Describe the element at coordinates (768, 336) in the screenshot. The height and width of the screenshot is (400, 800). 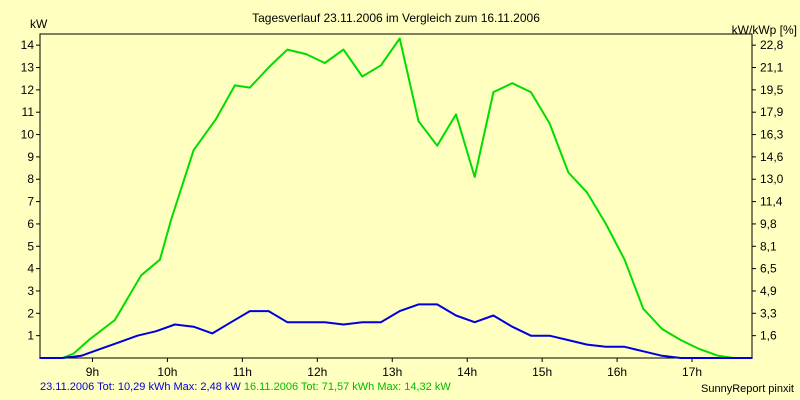
I see `y-tick-label-right: 1,6` at that location.